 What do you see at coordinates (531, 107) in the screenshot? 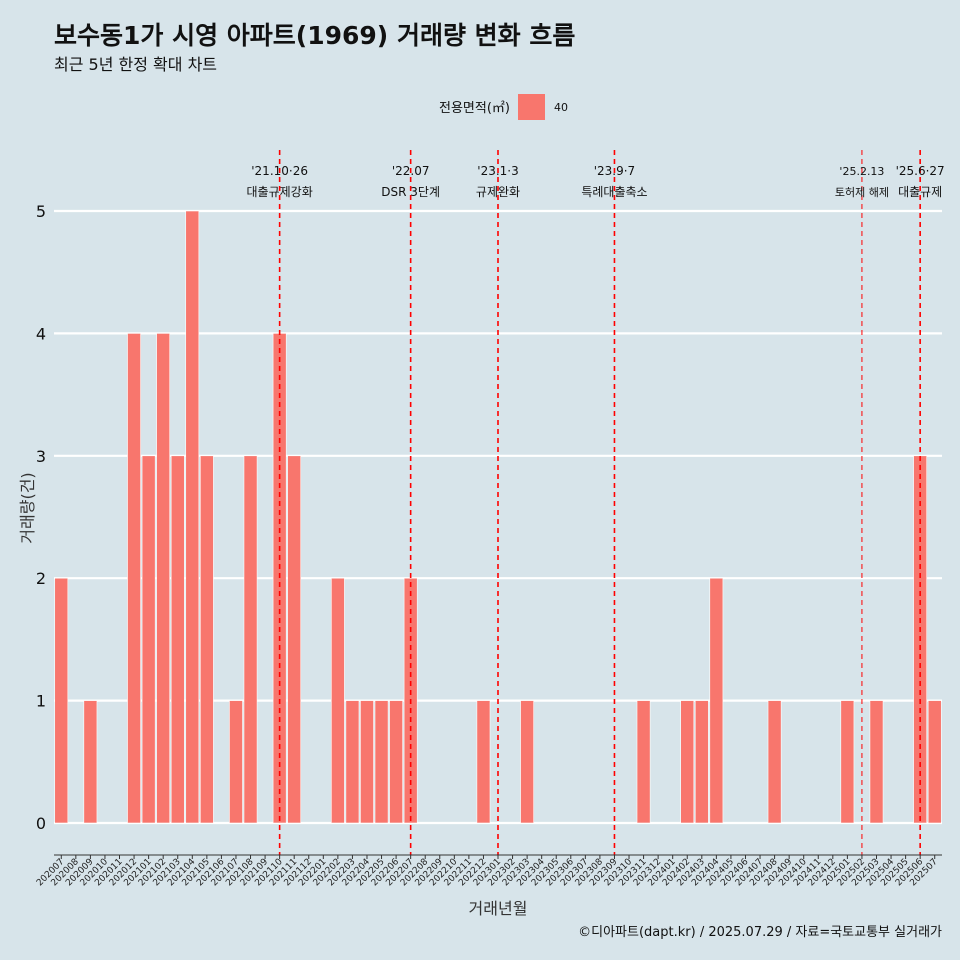
I see `legend-swatch` at bounding box center [531, 107].